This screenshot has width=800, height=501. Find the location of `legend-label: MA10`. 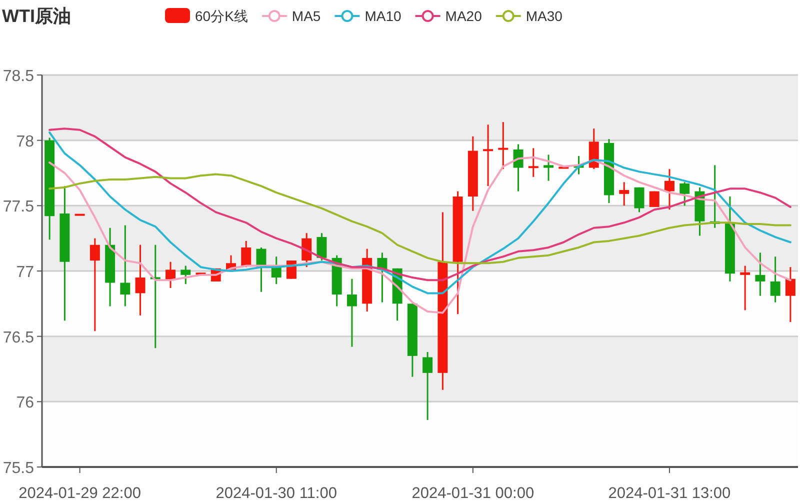

legend-label: MA10 is located at coordinates (383, 16).